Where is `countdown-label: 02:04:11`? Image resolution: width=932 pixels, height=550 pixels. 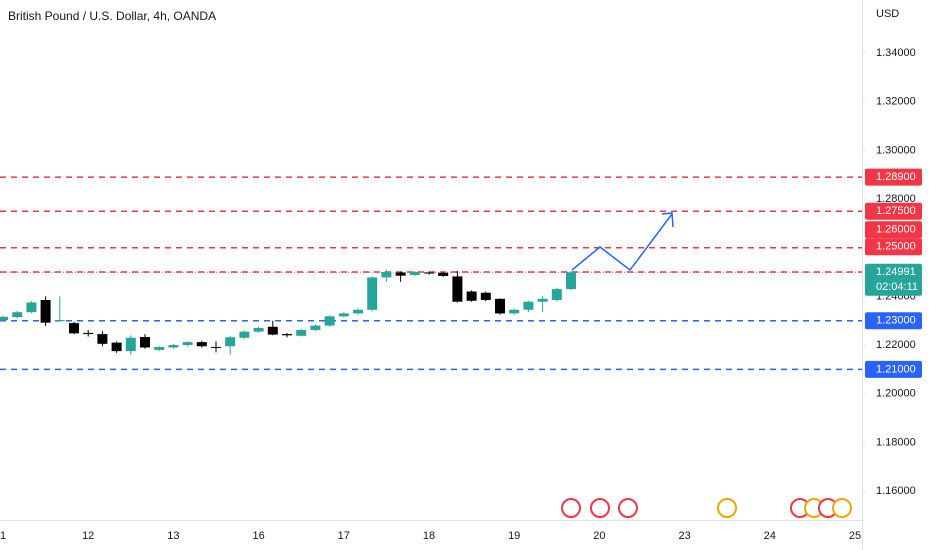
countdown-label: 02:04:11 is located at coordinates (897, 287).